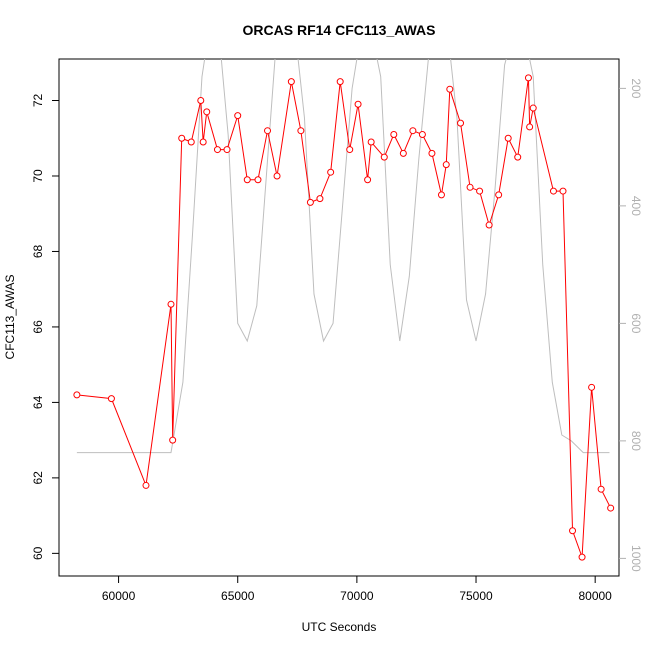  I want to click on y2-tick-label: 1000, so click(636, 558).